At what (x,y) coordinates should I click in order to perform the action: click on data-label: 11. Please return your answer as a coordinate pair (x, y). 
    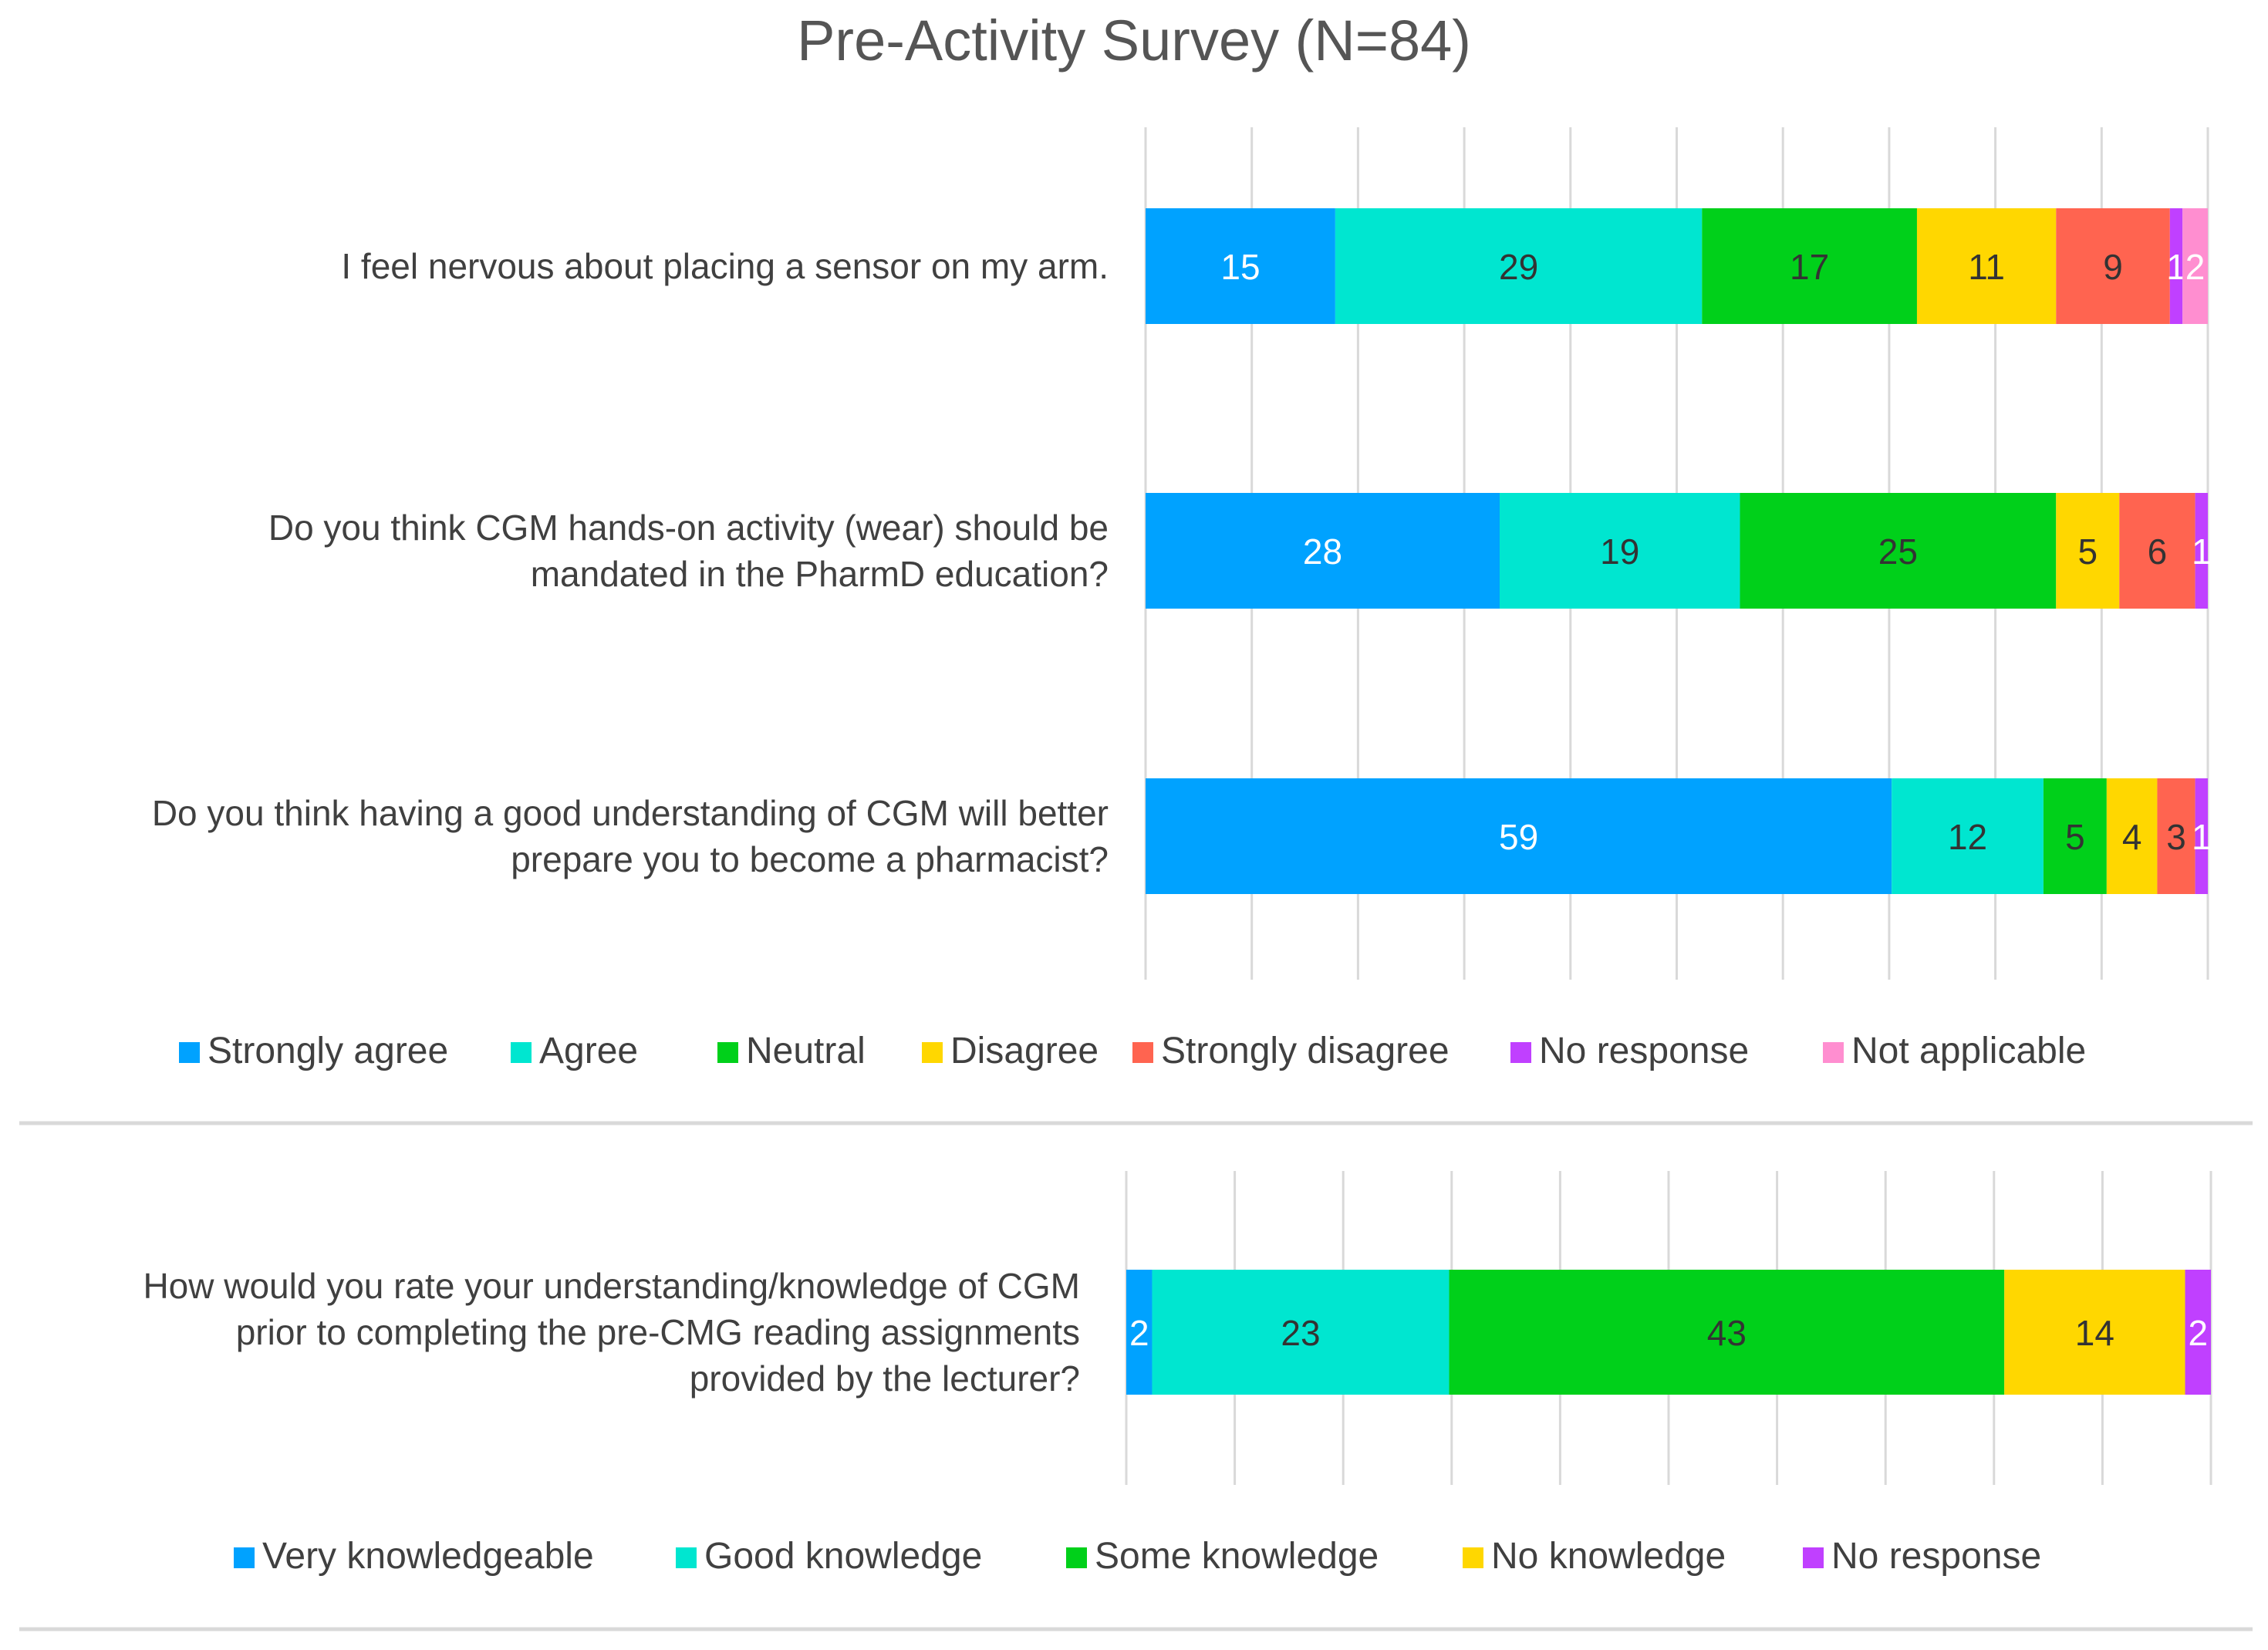
    Looking at the image, I should click on (1986, 267).